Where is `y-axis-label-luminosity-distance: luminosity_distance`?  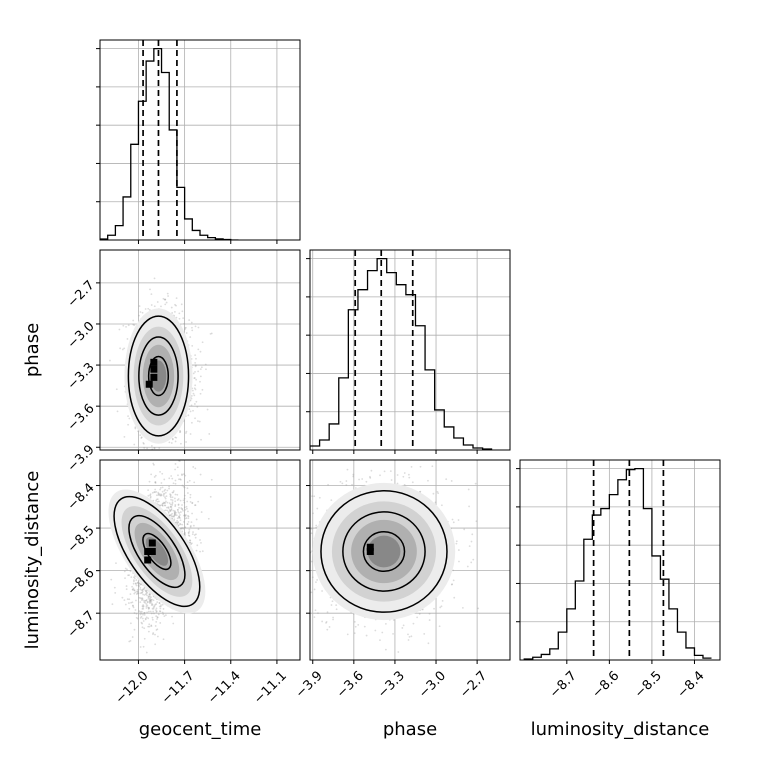
y-axis-label-luminosity-distance: luminosity_distance is located at coordinates (32, 560).